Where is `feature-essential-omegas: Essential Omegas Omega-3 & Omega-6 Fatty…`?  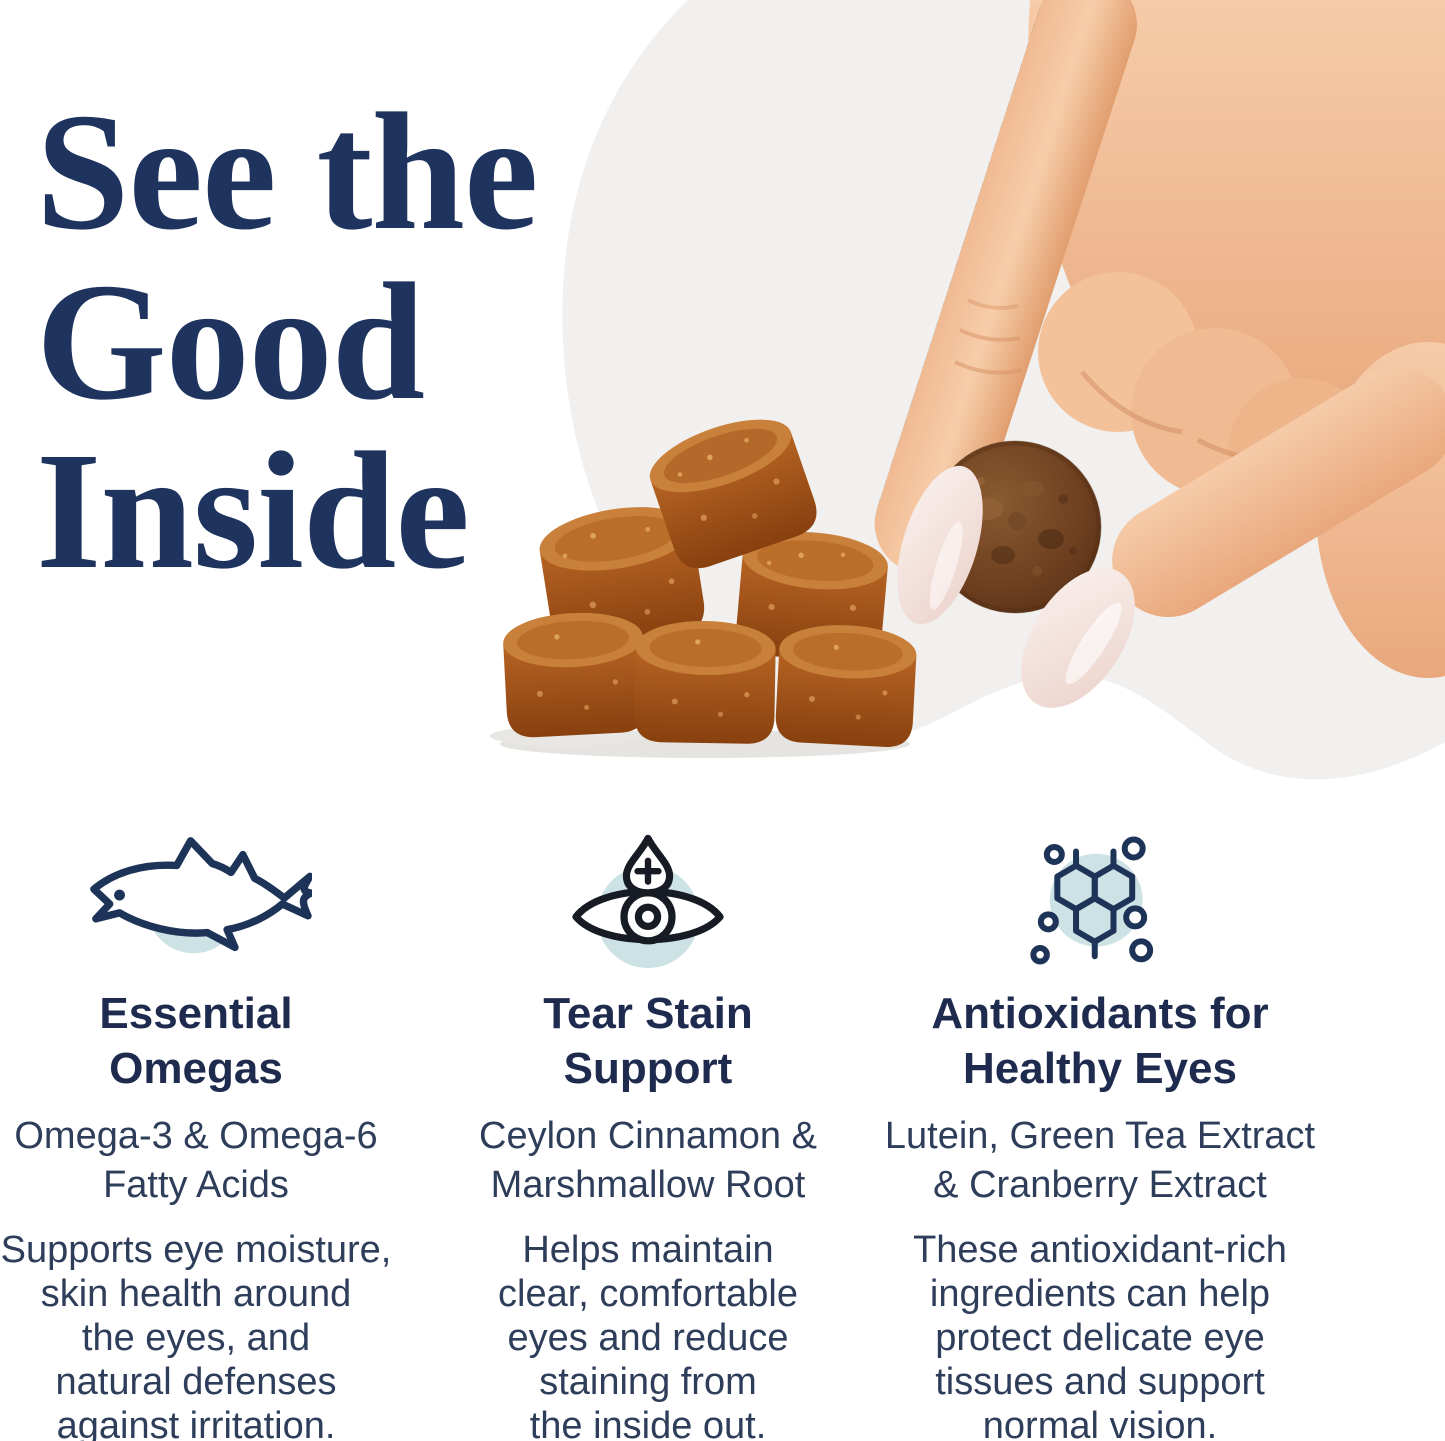
feature-essential-omegas: Essential Omegas Omega-3 & Omega-6 Fatty… is located at coordinates (211, 1120).